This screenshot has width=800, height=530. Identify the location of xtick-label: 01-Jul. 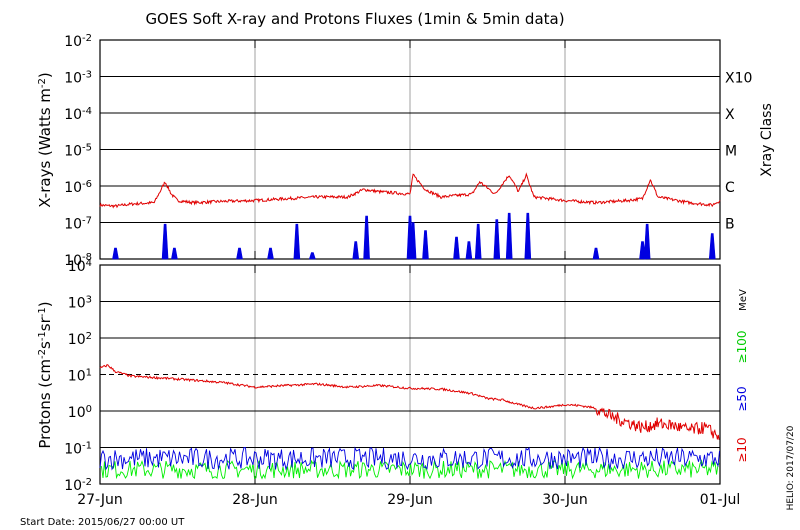
(720, 500).